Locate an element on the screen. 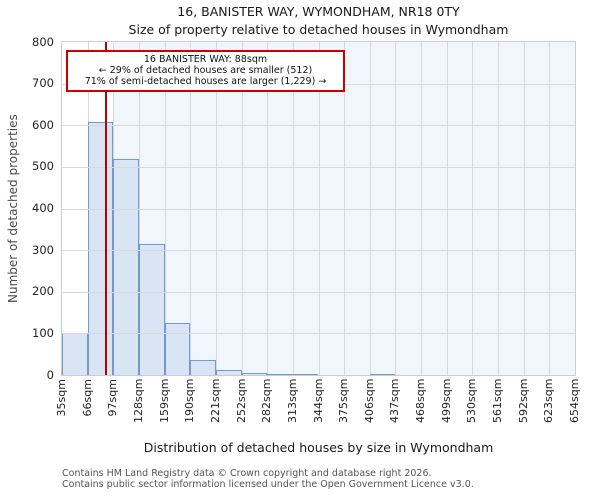  x-tick-label: 530sqm is located at coordinates (472, 400).